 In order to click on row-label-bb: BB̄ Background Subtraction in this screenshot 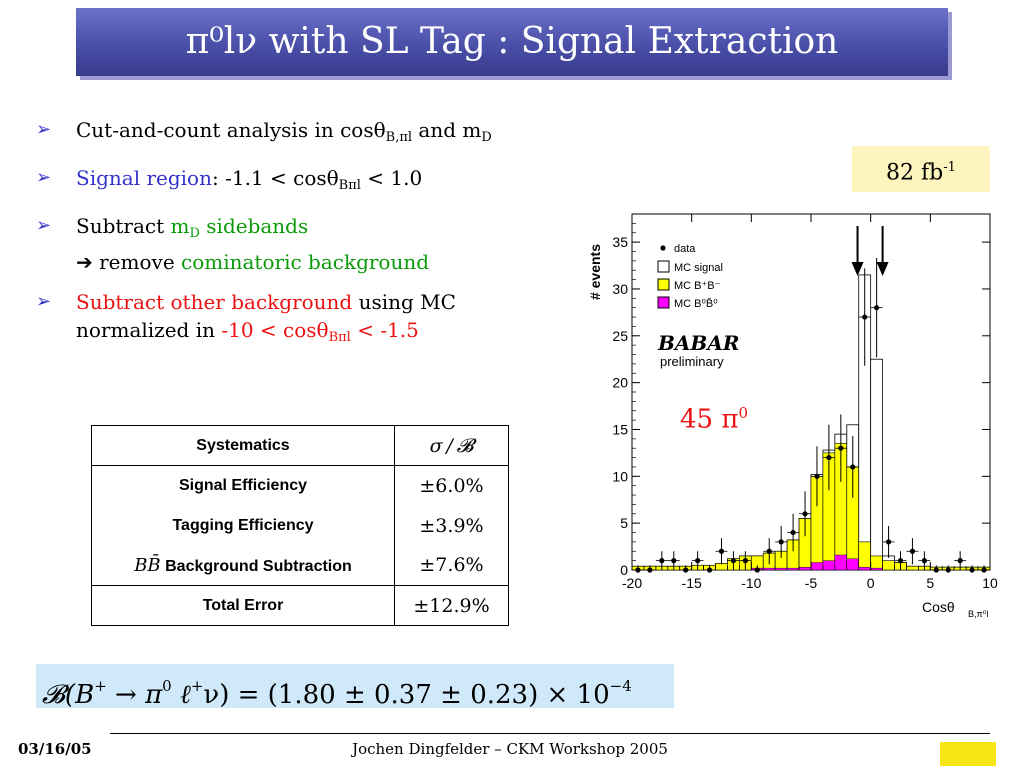, I will do `click(243, 565)`.